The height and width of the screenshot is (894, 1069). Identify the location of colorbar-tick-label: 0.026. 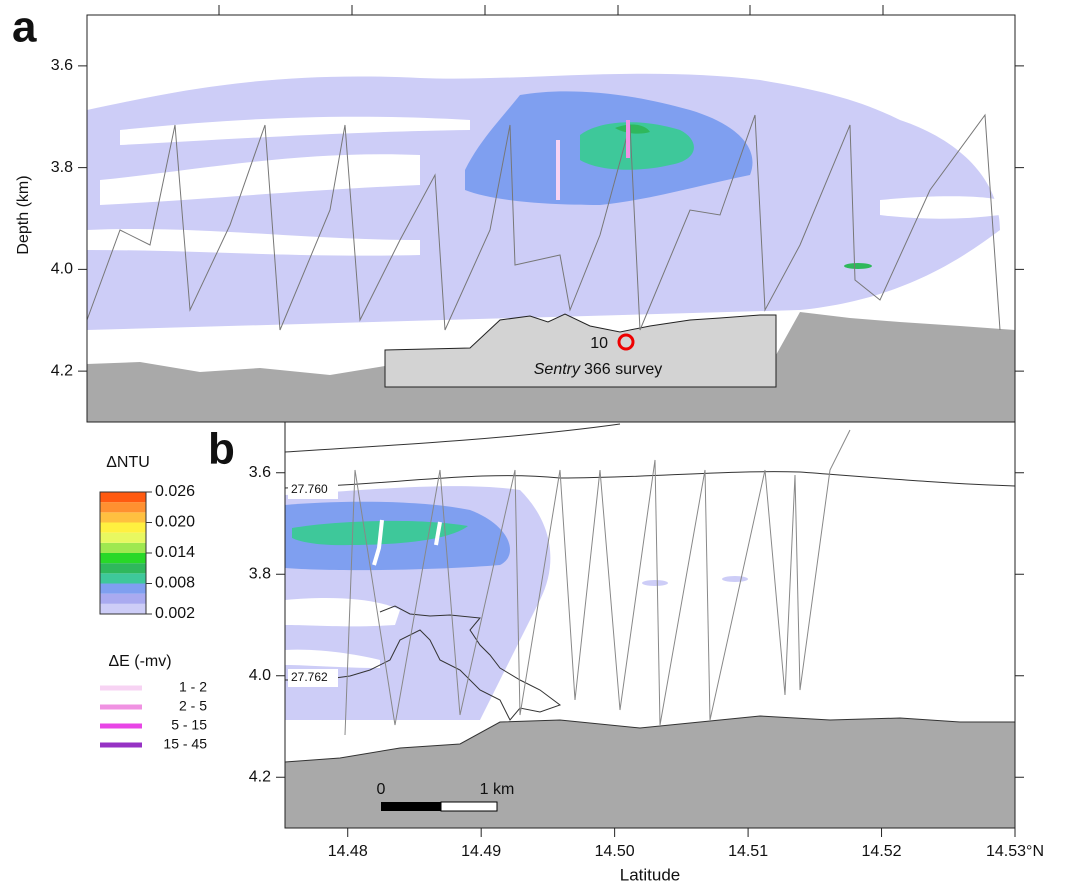
(175, 491).